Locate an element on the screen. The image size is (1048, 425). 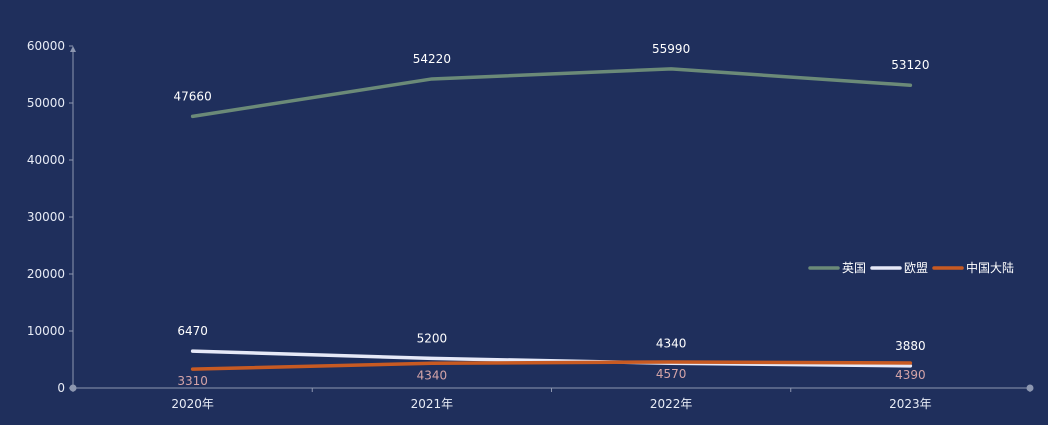
legend-label: 欧盟 is located at coordinates (916, 268).